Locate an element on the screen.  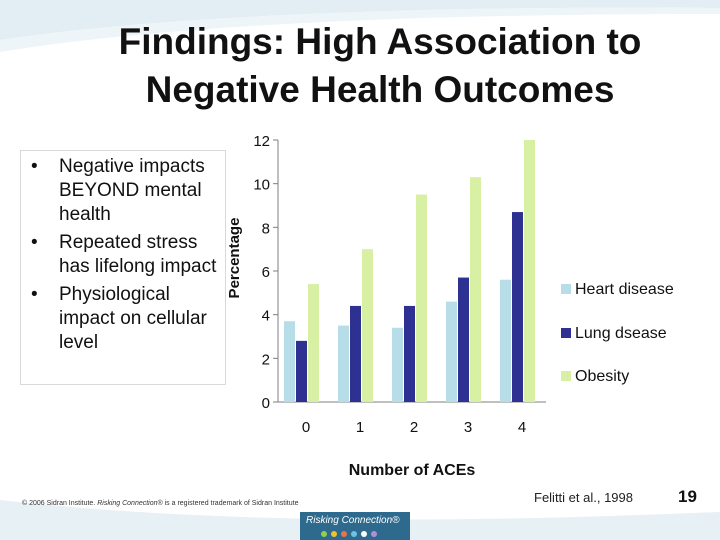
bullet-text: Negative impacts BEYOND mental health is located at coordinates (132, 190).